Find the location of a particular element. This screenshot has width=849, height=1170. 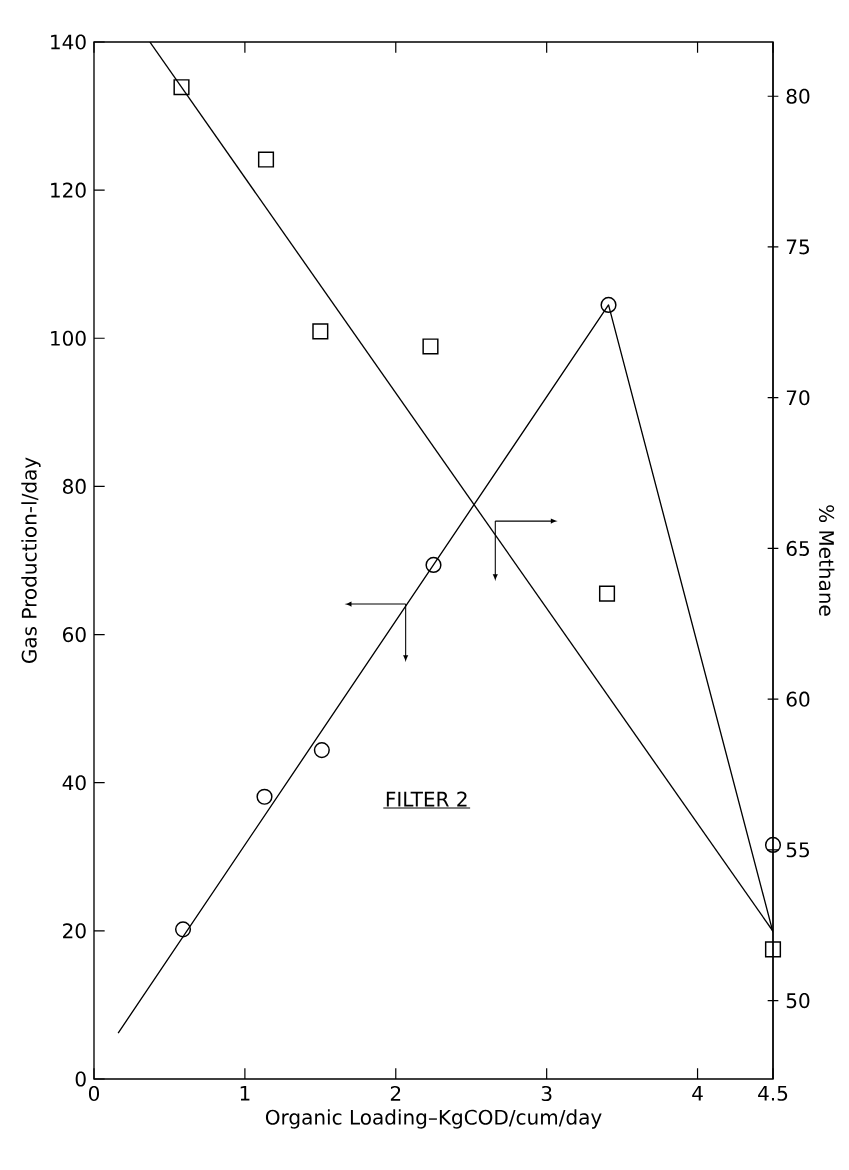

y-tick-label: 40 is located at coordinates (74, 783).